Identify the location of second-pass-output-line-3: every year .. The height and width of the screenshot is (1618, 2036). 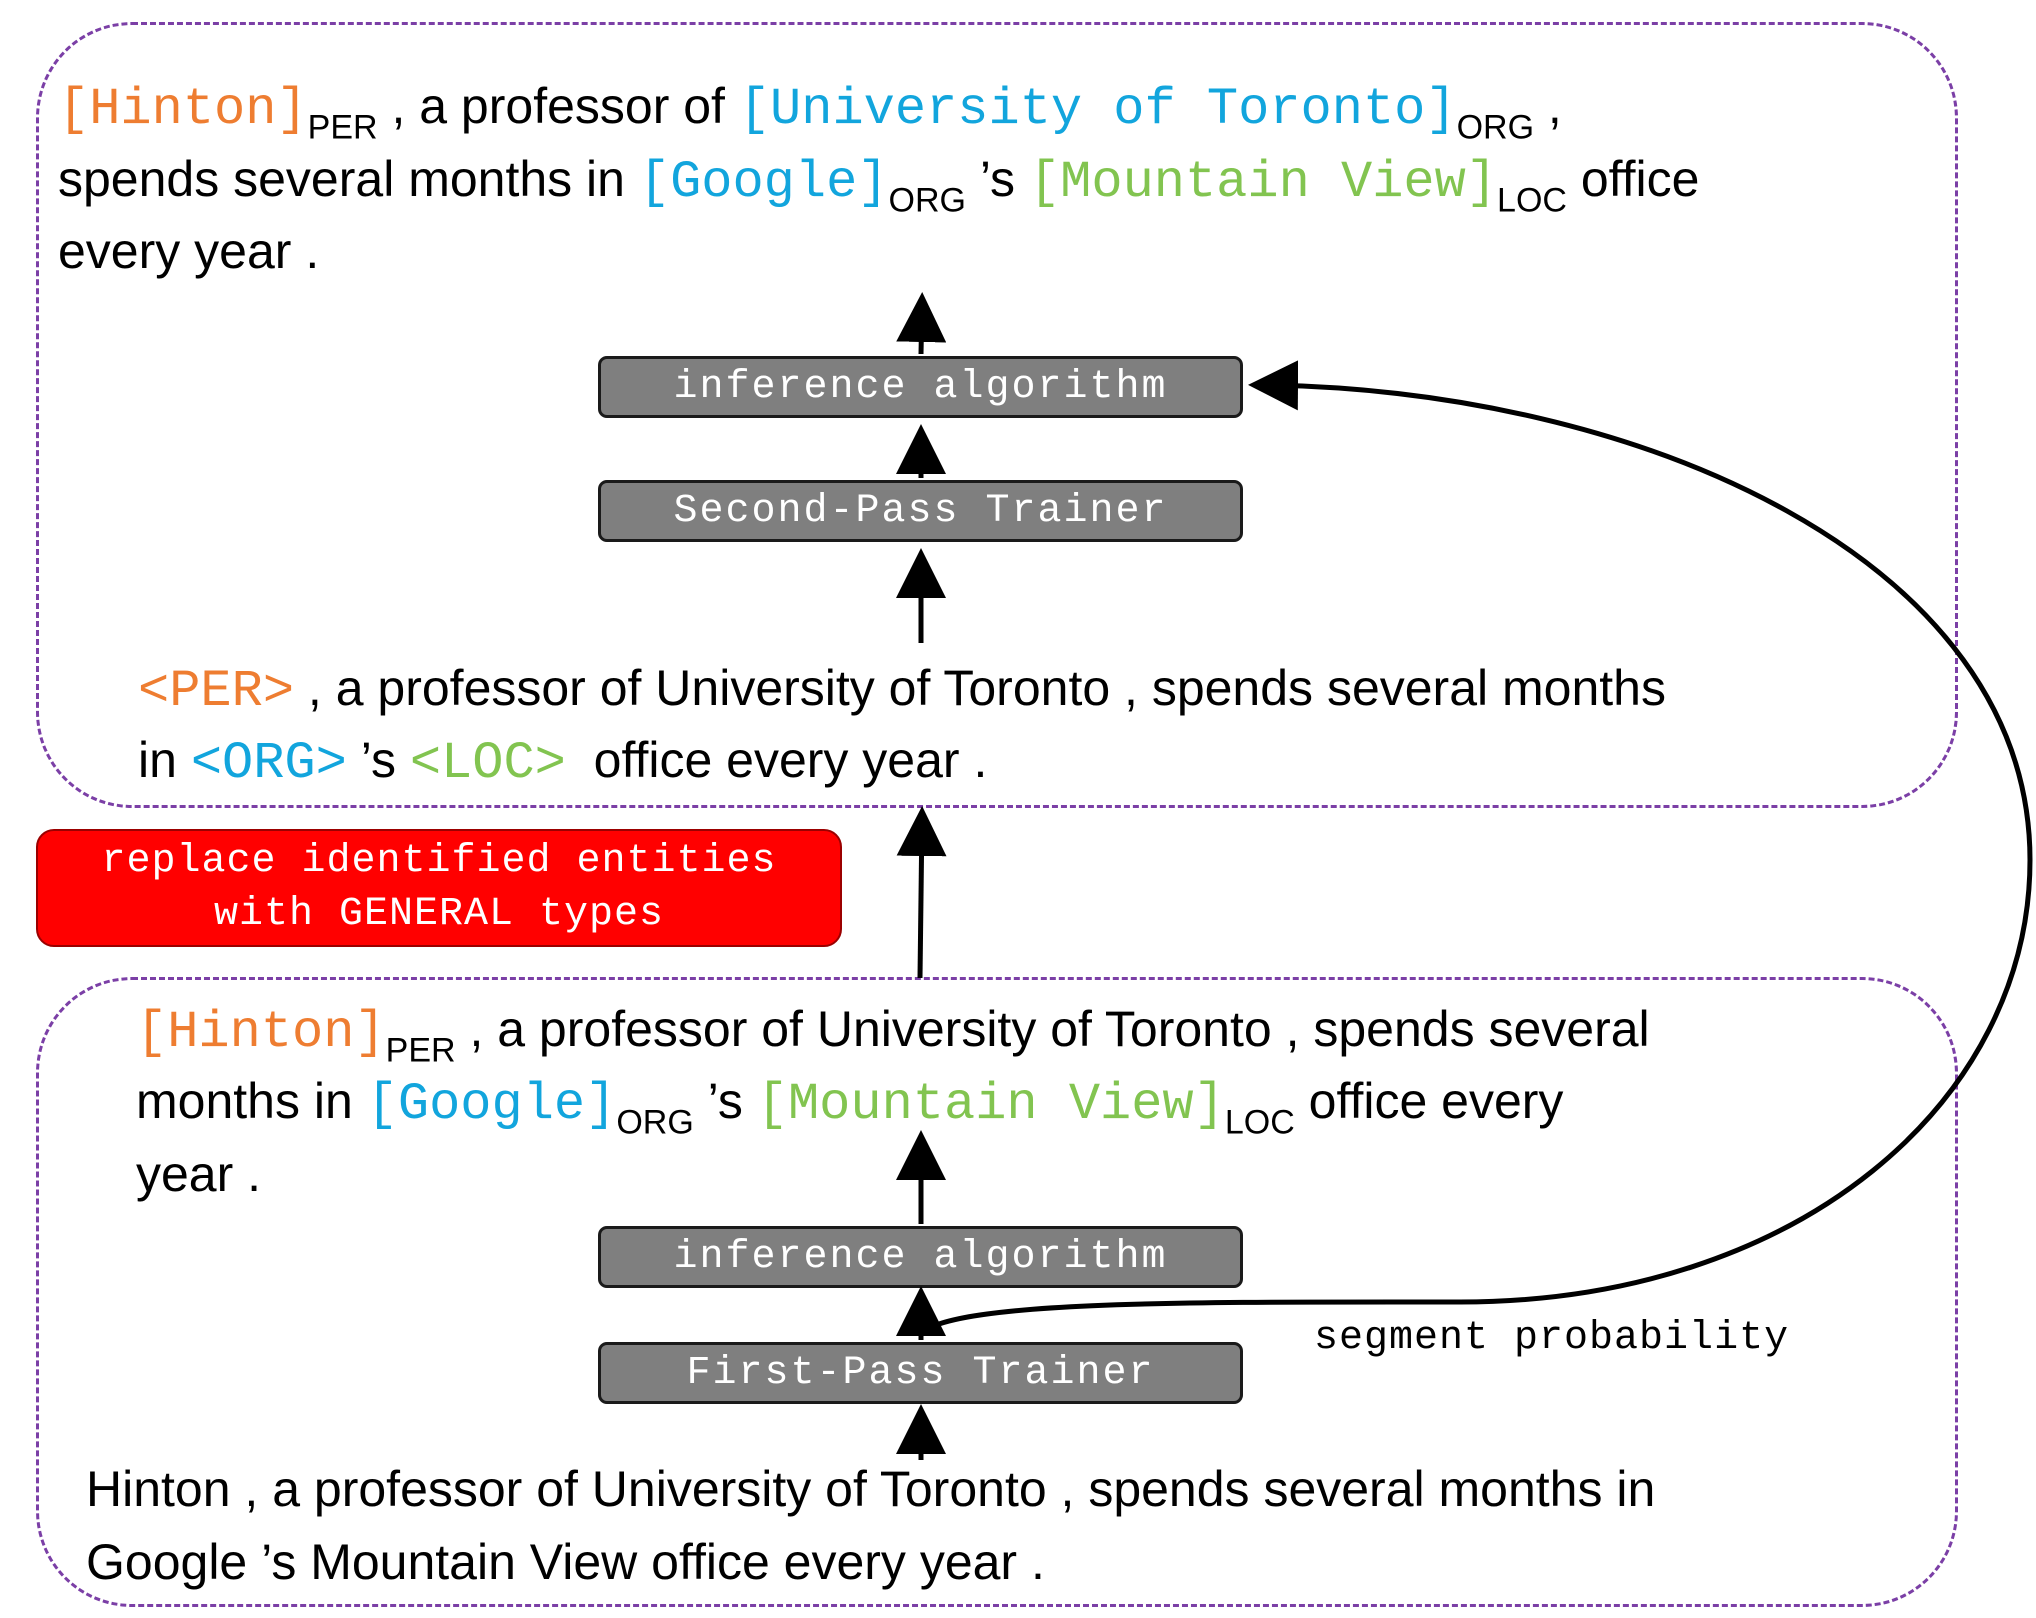
(188, 251).